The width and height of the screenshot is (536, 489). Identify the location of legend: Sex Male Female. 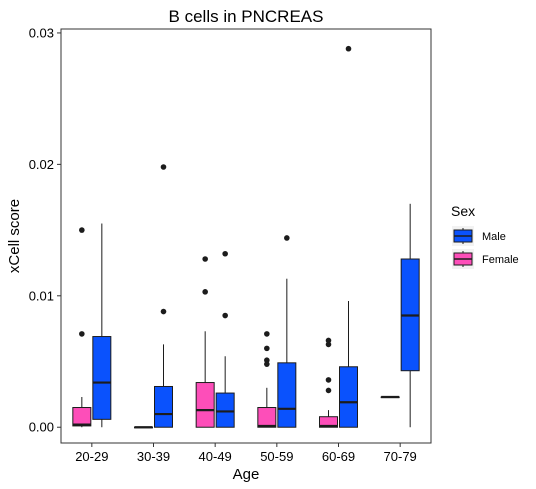
(485, 236).